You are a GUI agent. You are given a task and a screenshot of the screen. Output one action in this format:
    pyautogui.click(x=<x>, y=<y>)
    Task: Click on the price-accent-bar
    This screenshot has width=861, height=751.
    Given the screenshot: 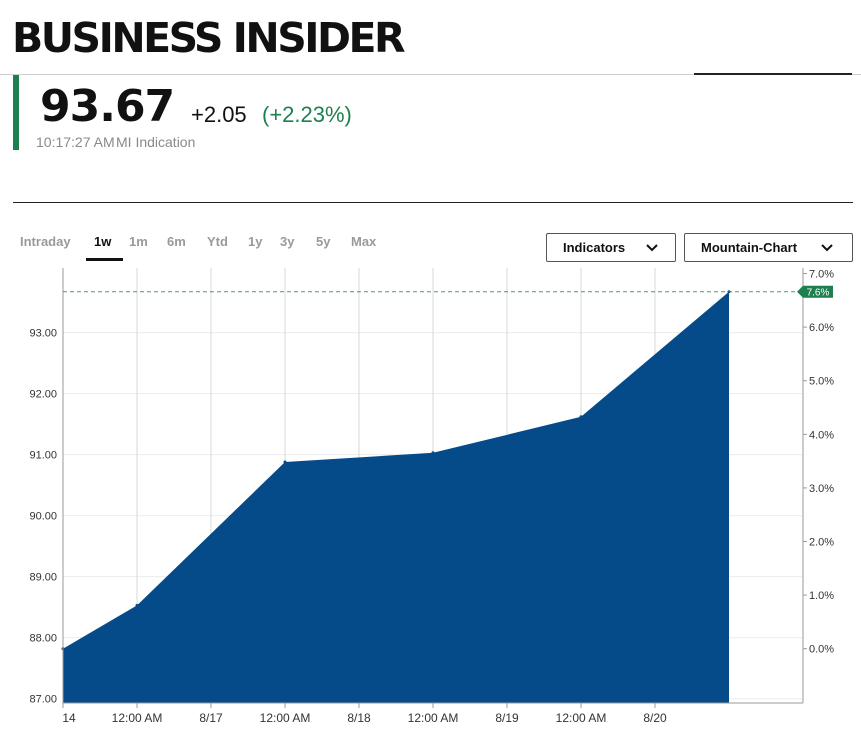 What is the action you would take?
    pyautogui.click(x=16, y=112)
    